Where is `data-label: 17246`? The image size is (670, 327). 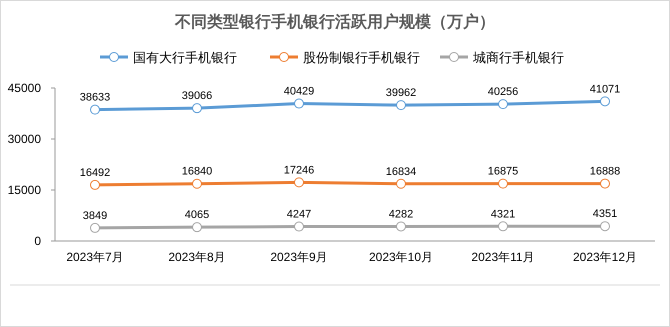
data-label: 17246 is located at coordinates (299, 170).